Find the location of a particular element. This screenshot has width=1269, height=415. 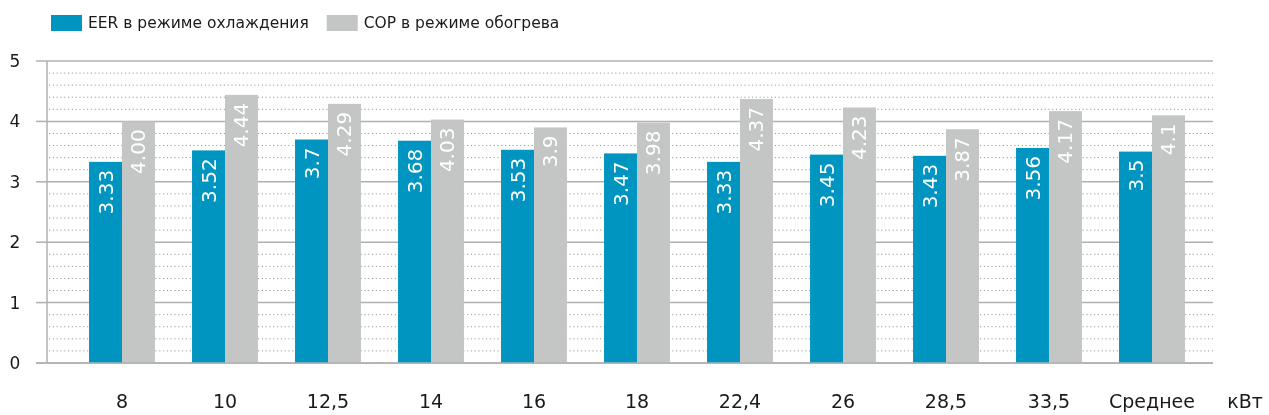

y-tick-label: 2 is located at coordinates (15, 242).